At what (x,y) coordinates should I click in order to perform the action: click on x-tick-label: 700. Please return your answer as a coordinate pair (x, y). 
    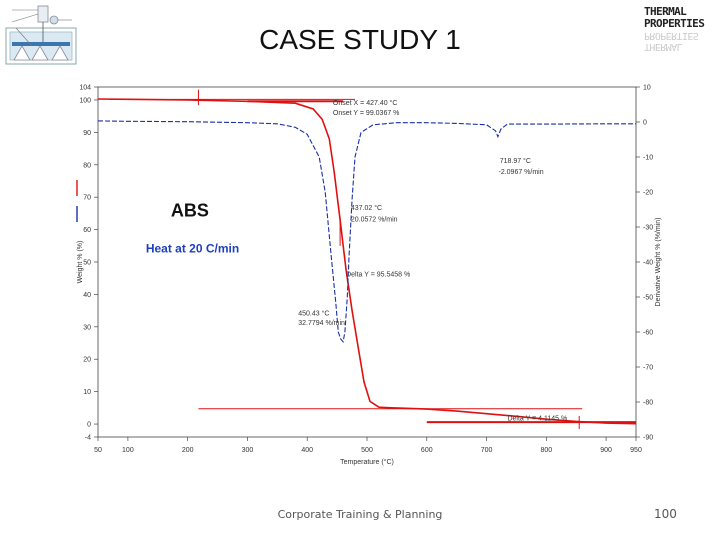
    Looking at the image, I should click on (487, 450).